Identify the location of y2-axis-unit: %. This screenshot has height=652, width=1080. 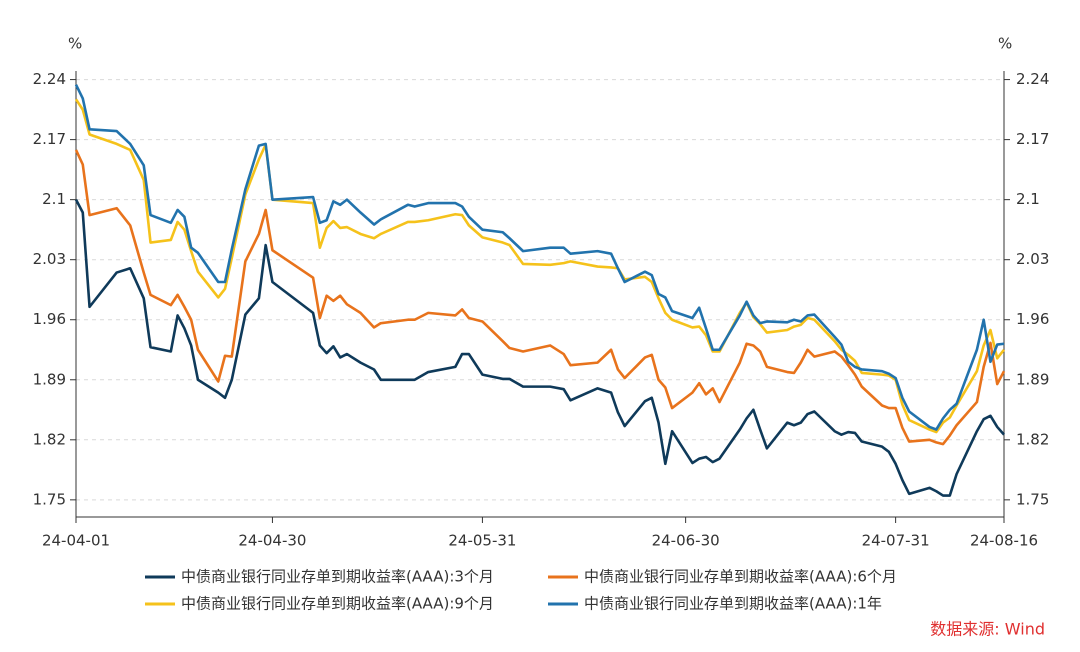
(1005, 44).